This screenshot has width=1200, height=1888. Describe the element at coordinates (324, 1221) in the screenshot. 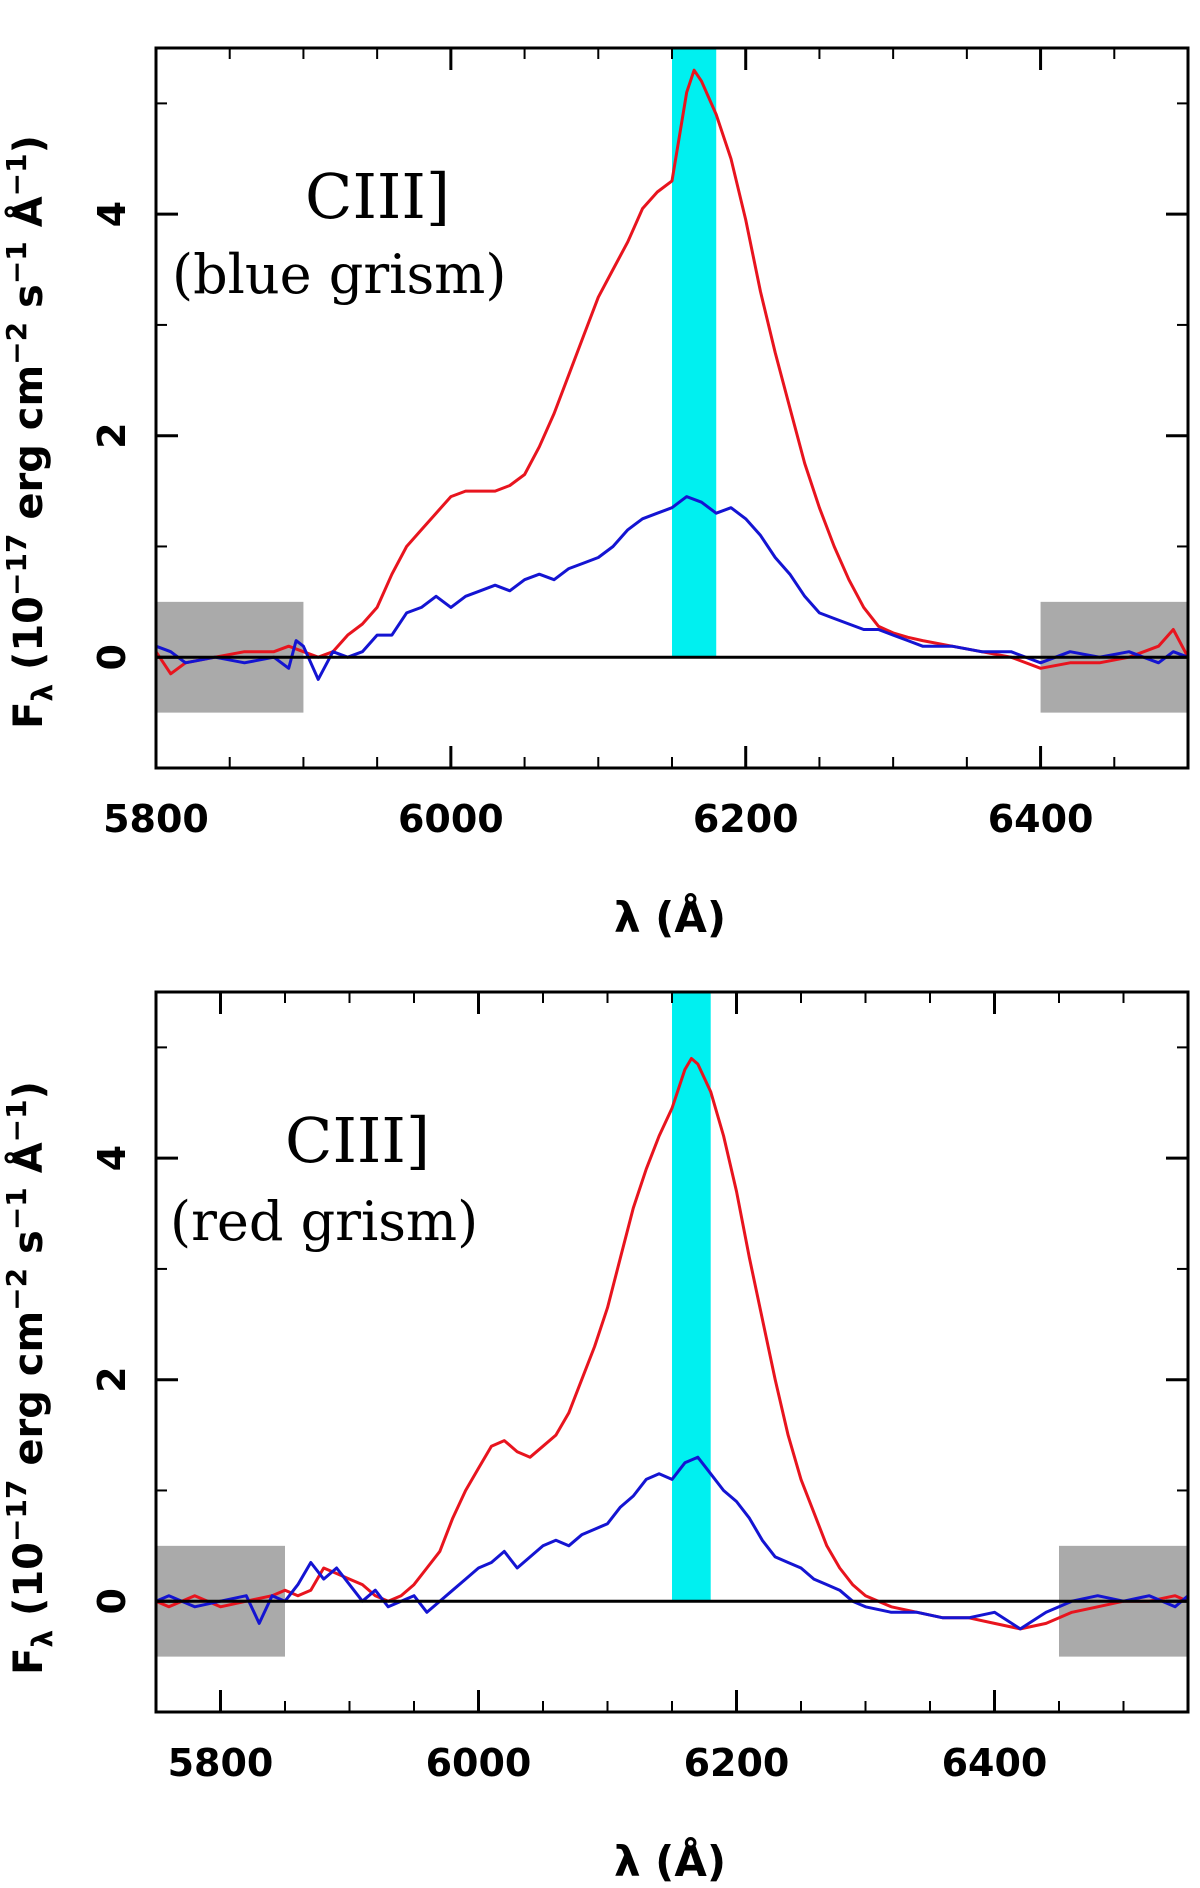

I see `annotation-line-grism: (red grism)` at that location.